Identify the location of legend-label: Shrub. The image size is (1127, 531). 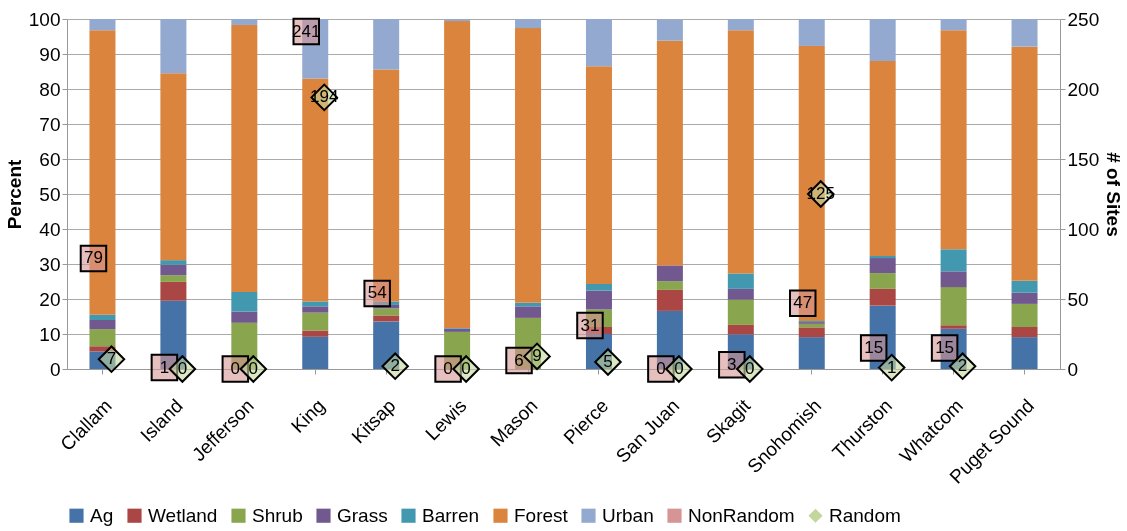
(277, 515).